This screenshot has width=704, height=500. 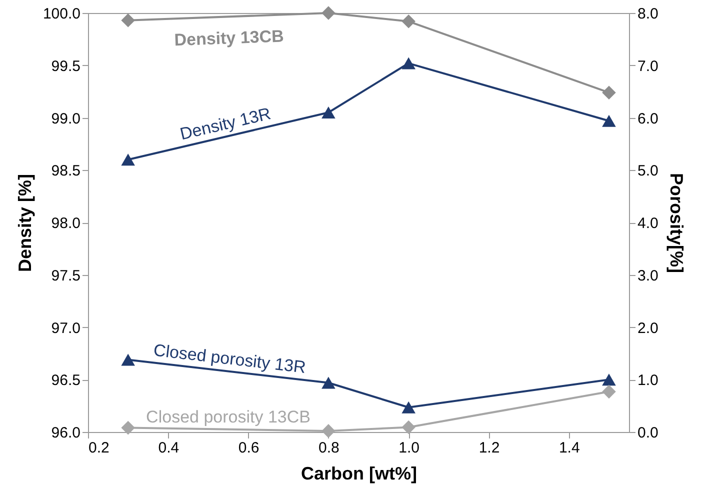 I want to click on y2-tick-label: 5.0, so click(x=648, y=171).